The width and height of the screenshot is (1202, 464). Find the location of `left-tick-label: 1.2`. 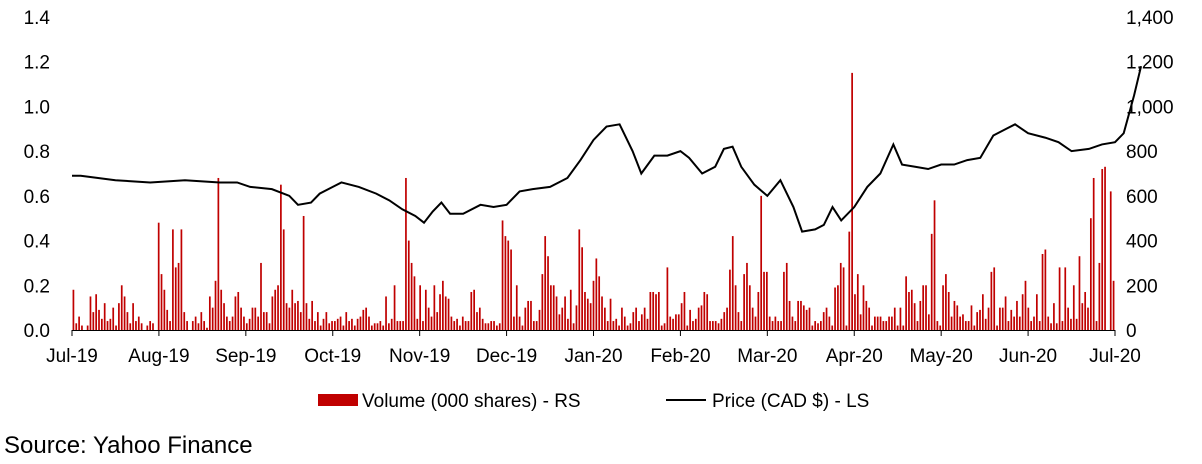

left-tick-label: 1.2 is located at coordinates (37, 63).